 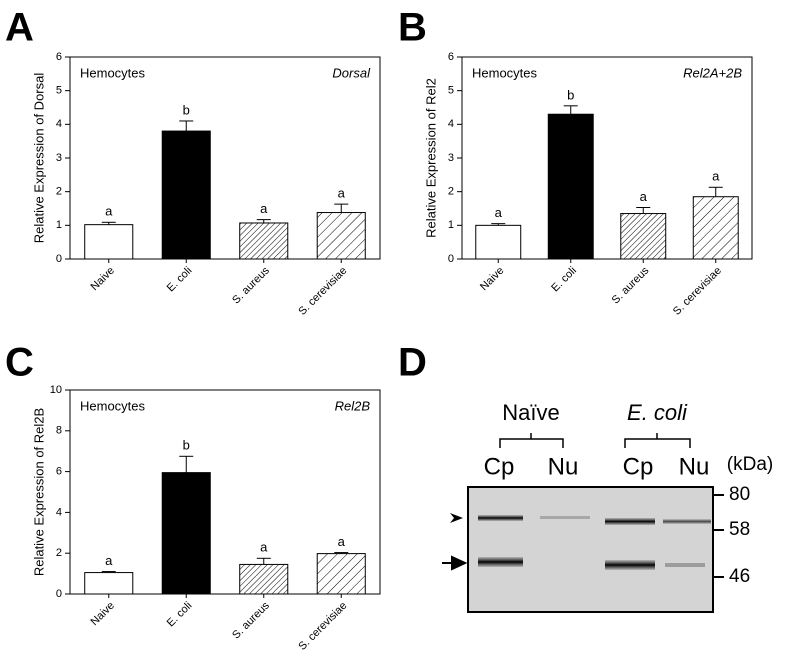 What do you see at coordinates (739, 529) in the screenshot?
I see `marker-label: 58` at bounding box center [739, 529].